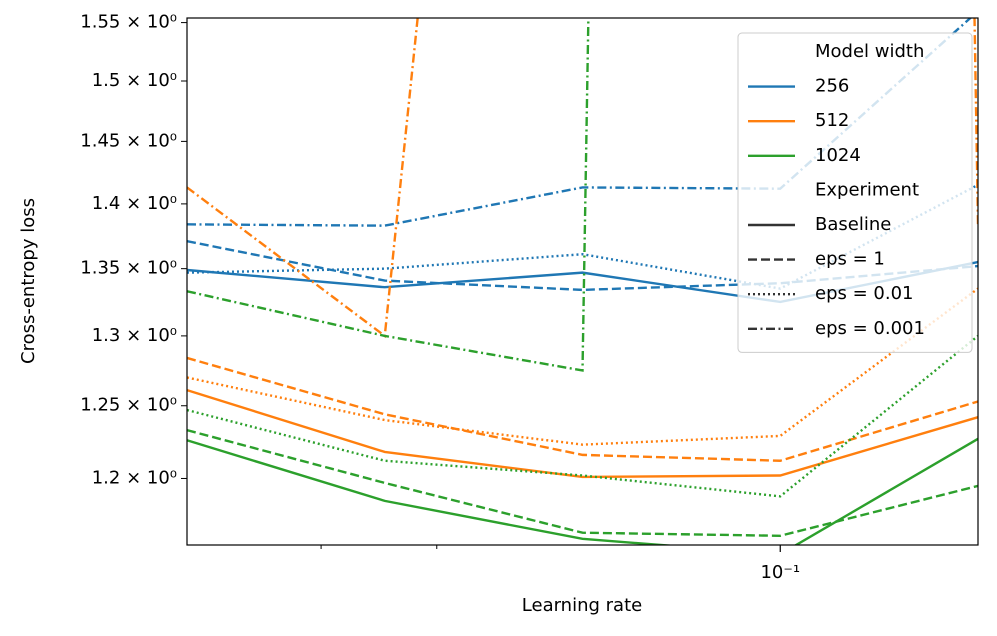 The image size is (997, 636). I want to click on y-tick-label: 1.35 × 10⁰, so click(128, 268).